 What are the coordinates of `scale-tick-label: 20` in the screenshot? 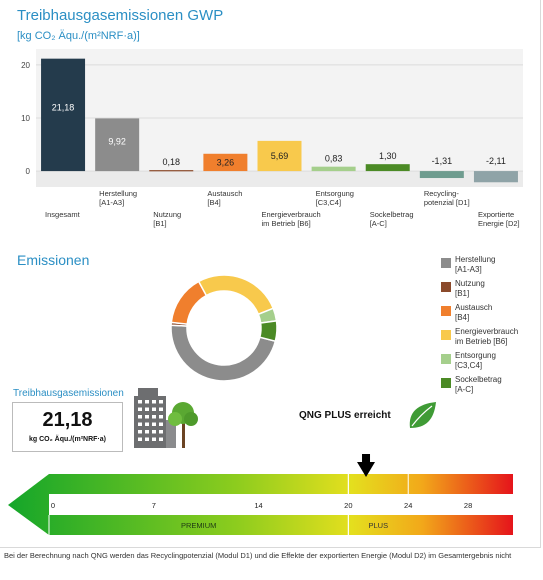 It's located at (348, 505).